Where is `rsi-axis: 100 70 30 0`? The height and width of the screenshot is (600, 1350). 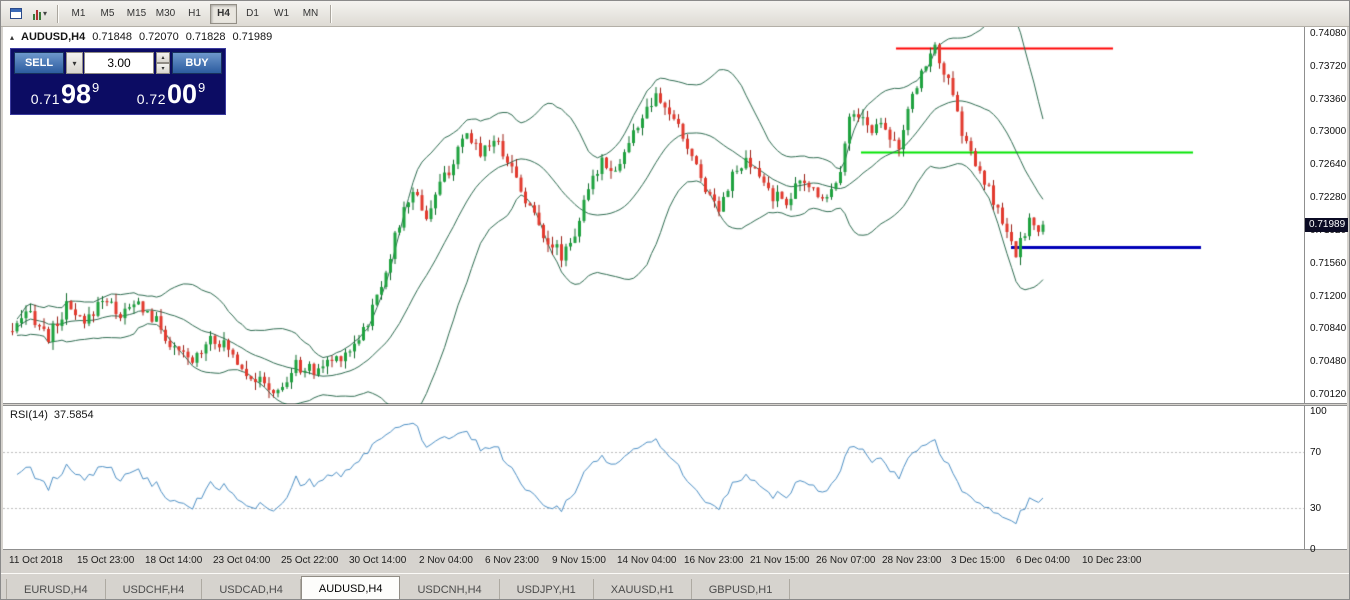
rsi-axis: 100 70 30 0 is located at coordinates (1325, 480).